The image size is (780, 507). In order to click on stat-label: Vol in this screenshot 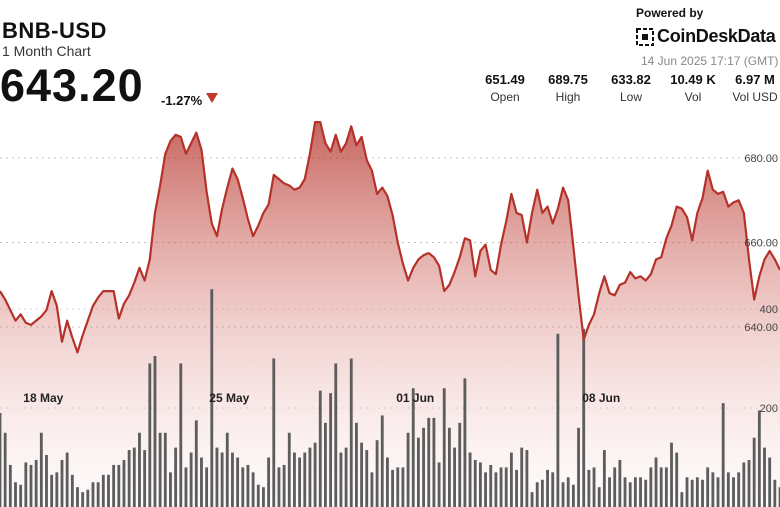, I will do `click(693, 97)`.